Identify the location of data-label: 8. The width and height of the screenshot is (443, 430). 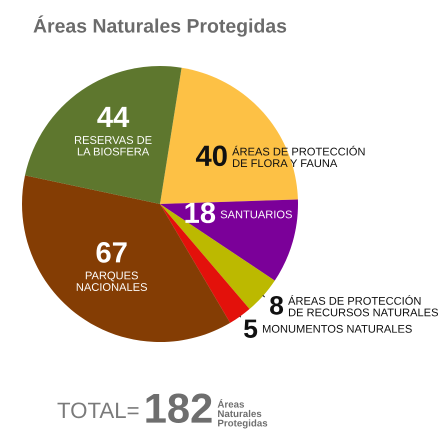
(277, 305).